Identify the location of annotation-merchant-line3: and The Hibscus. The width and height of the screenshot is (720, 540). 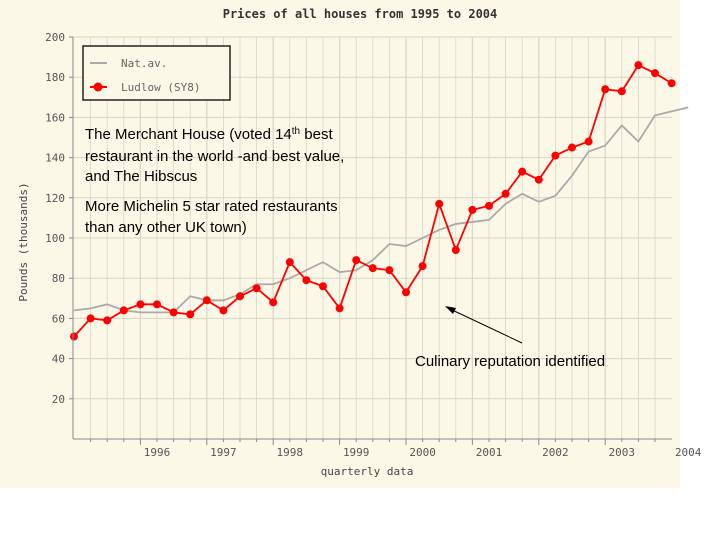
(141, 176).